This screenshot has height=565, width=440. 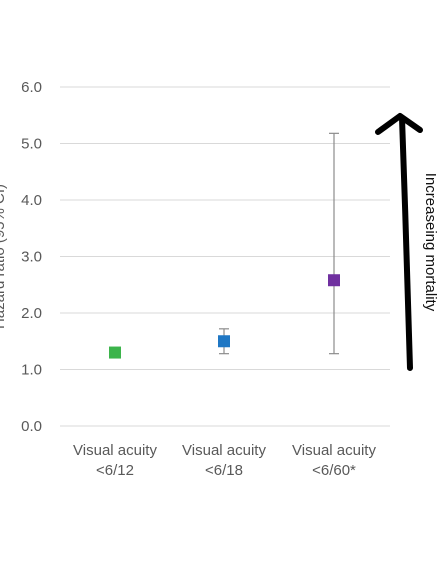 I want to click on x-category-label: <6/60*, so click(x=334, y=470).